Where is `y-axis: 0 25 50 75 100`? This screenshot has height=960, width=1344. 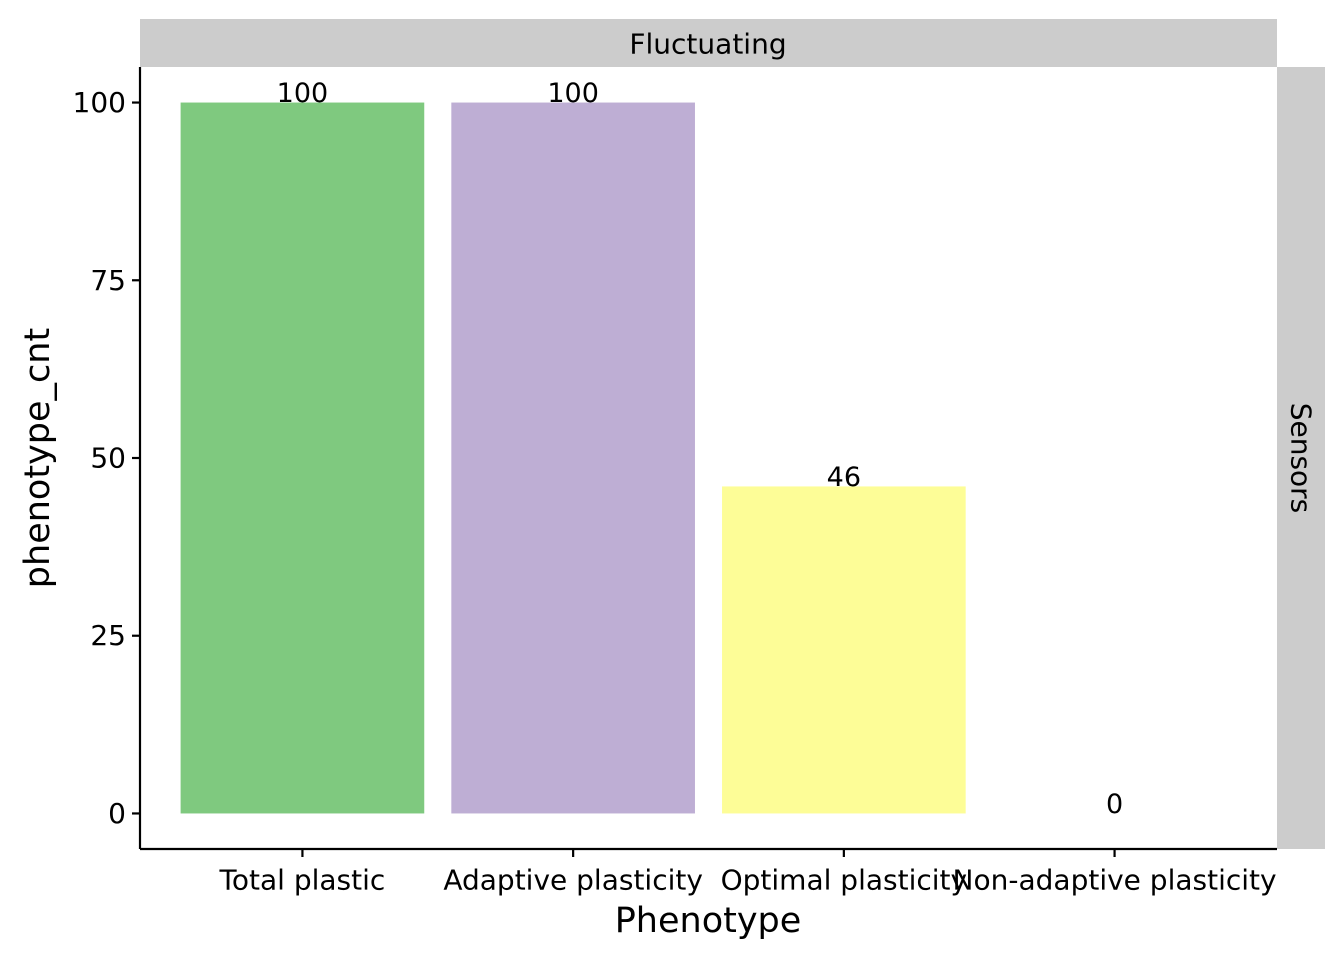 y-axis: 0 25 50 75 100 is located at coordinates (106, 458).